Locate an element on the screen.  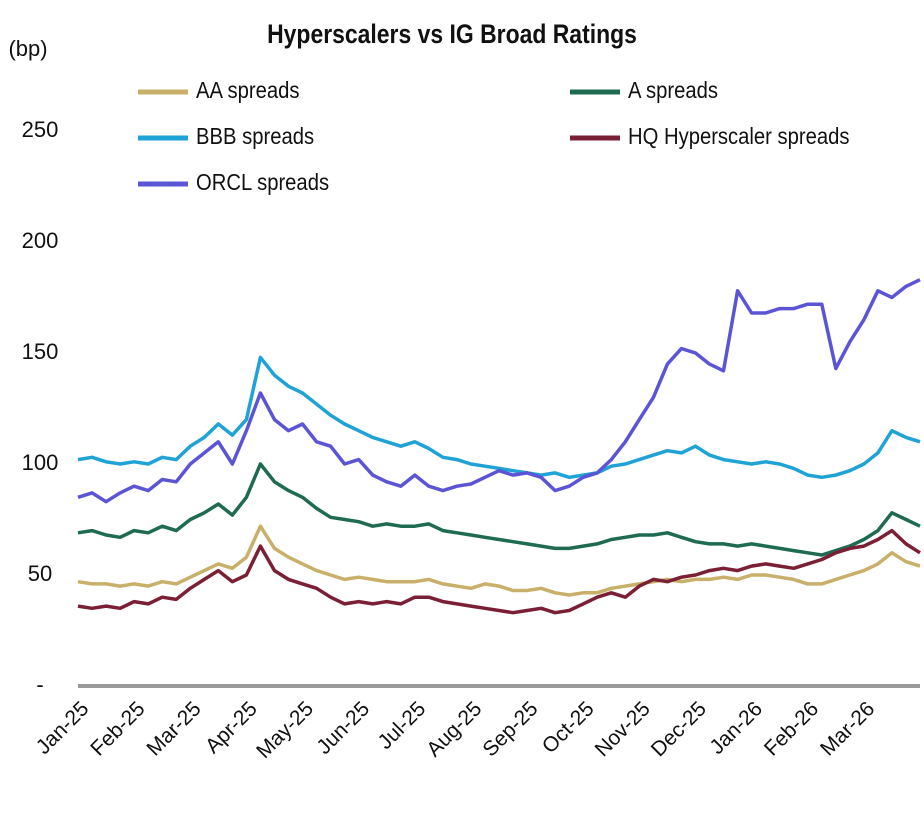
x-tick-label: Oct-25 is located at coordinates (568, 727).